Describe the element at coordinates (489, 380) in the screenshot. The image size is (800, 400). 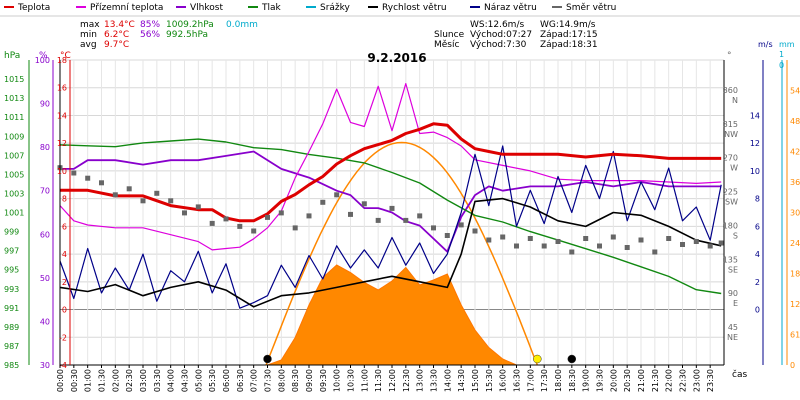
I see `x-tick-label: 15:30` at that location.